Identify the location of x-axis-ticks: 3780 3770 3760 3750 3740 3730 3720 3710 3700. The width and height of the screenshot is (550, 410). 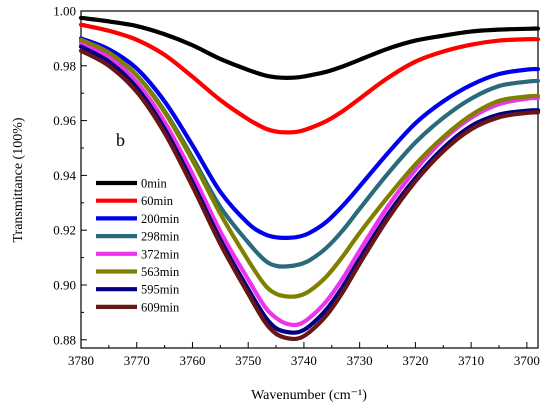
(304, 355).